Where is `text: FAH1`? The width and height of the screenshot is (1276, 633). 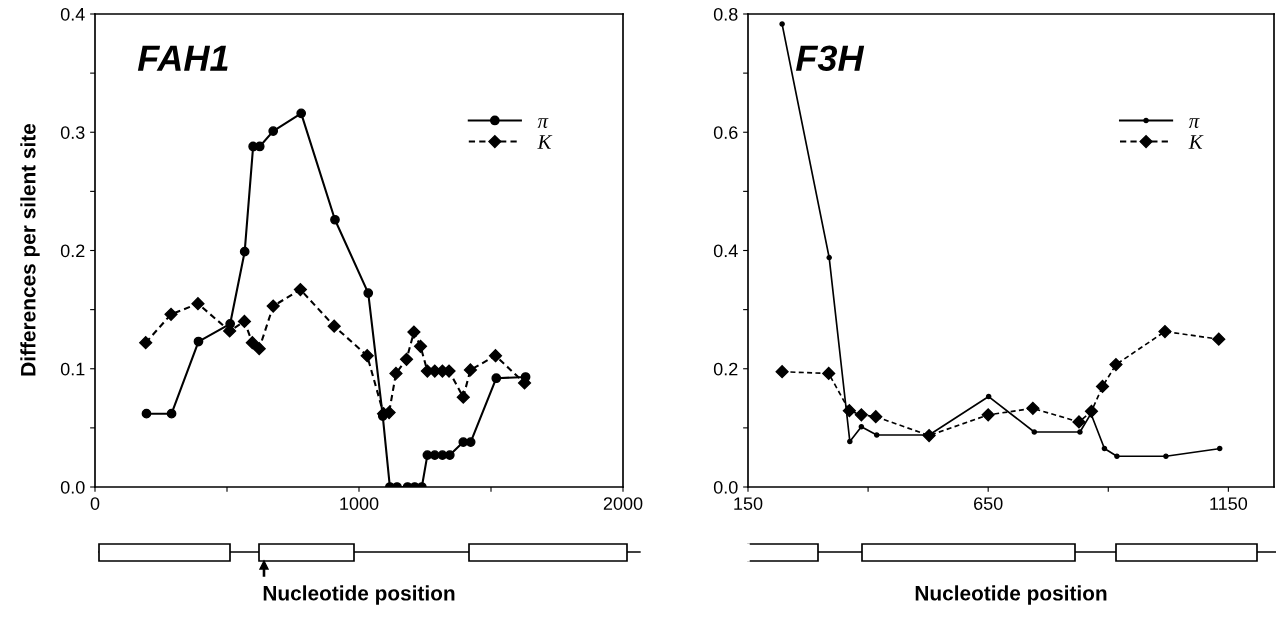 text: FAH1 is located at coordinates (182, 58).